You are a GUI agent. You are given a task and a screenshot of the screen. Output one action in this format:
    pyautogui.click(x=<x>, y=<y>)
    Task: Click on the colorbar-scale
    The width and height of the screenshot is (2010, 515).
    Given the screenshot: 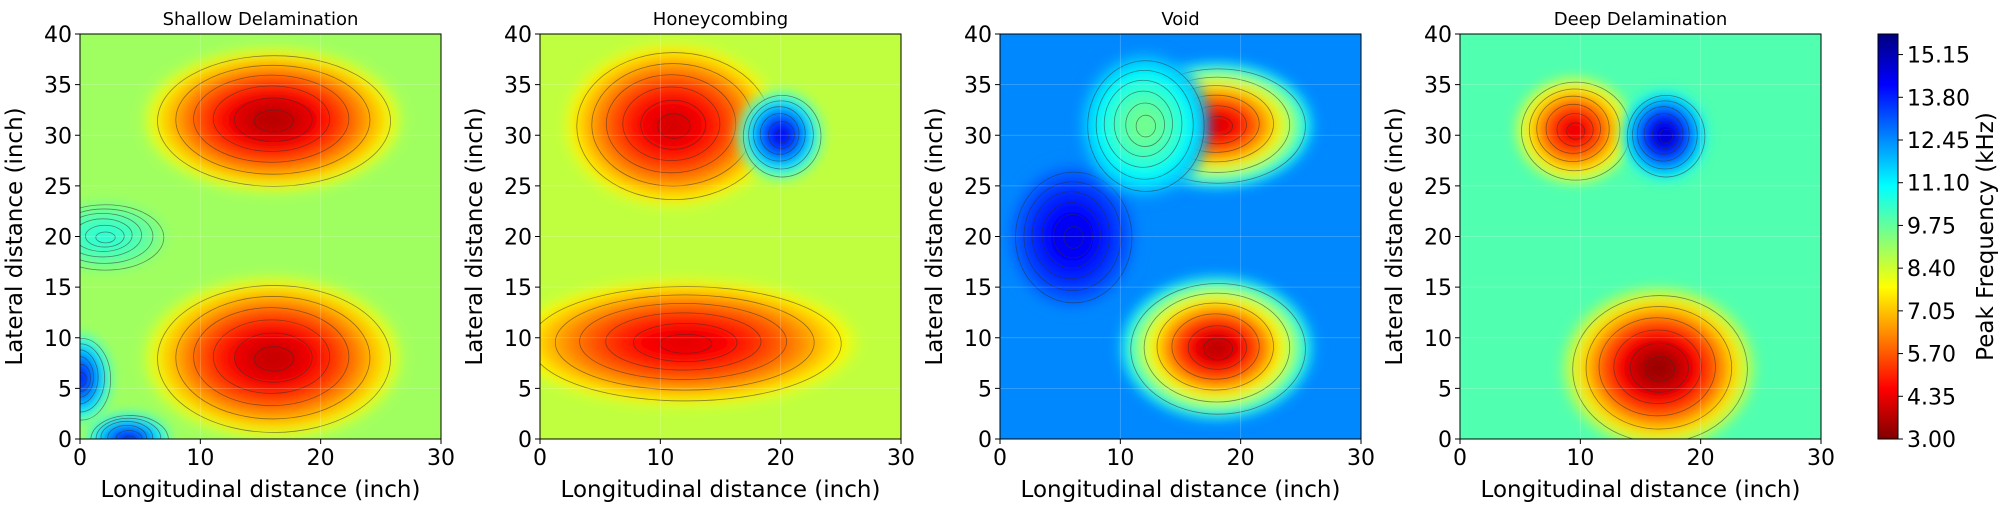 What is the action you would take?
    pyautogui.click(x=1888, y=236)
    